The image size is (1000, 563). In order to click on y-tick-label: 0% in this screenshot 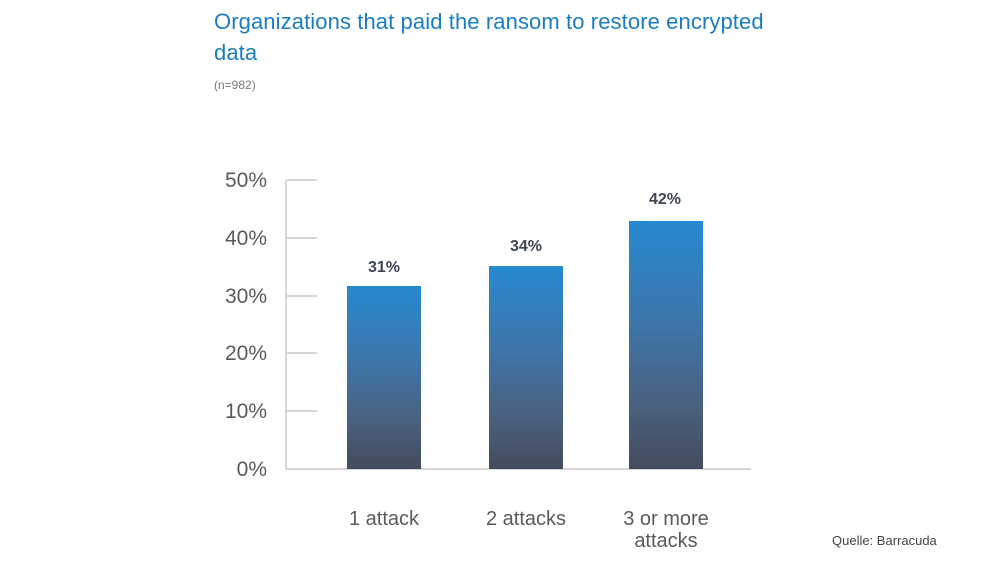, I will do `click(251, 469)`.